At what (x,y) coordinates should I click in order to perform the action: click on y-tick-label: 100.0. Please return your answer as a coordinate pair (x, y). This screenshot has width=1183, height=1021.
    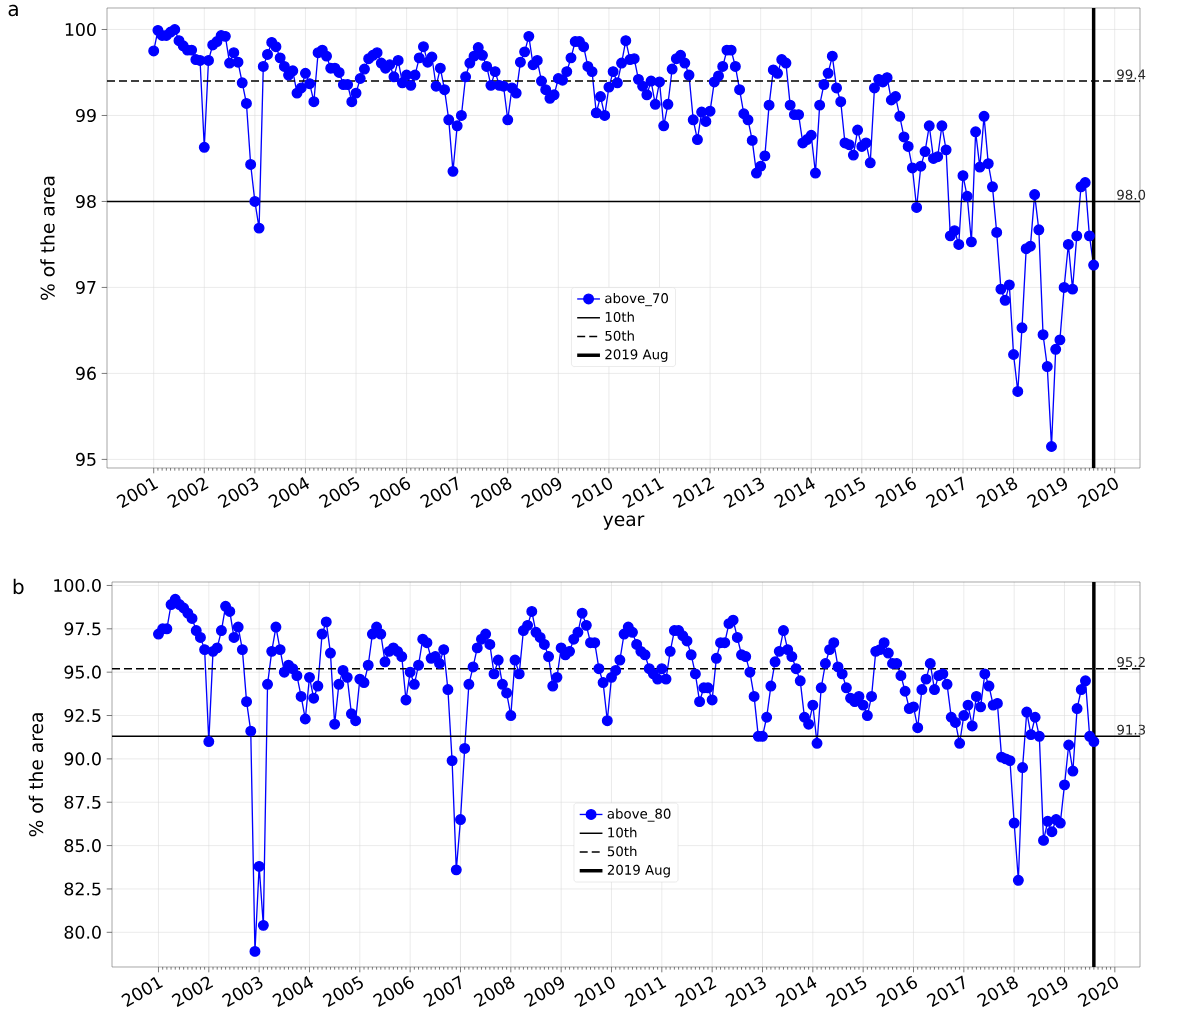
    Looking at the image, I should click on (77, 585).